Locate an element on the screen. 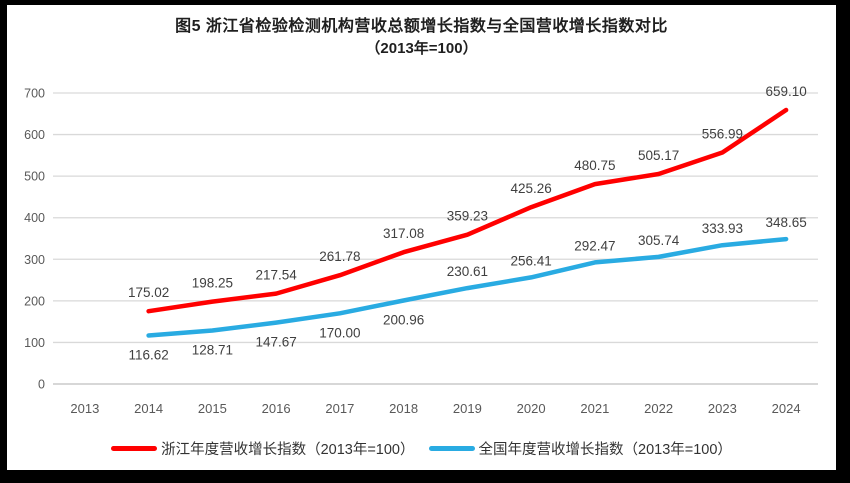 This screenshot has width=850, height=483. data-label-series-1: 147.67 is located at coordinates (275, 342).